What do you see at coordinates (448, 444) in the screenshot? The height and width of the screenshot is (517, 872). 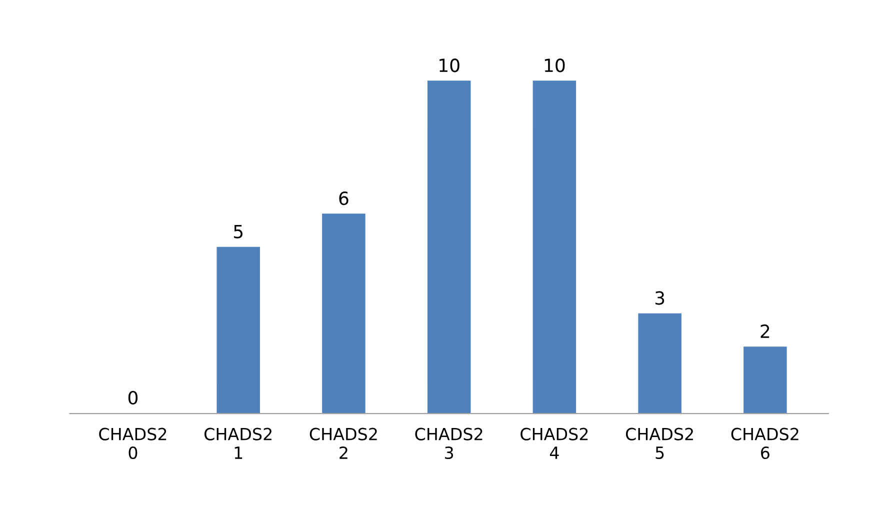 I see `x-tick-label: CHADS2 3` at bounding box center [448, 444].